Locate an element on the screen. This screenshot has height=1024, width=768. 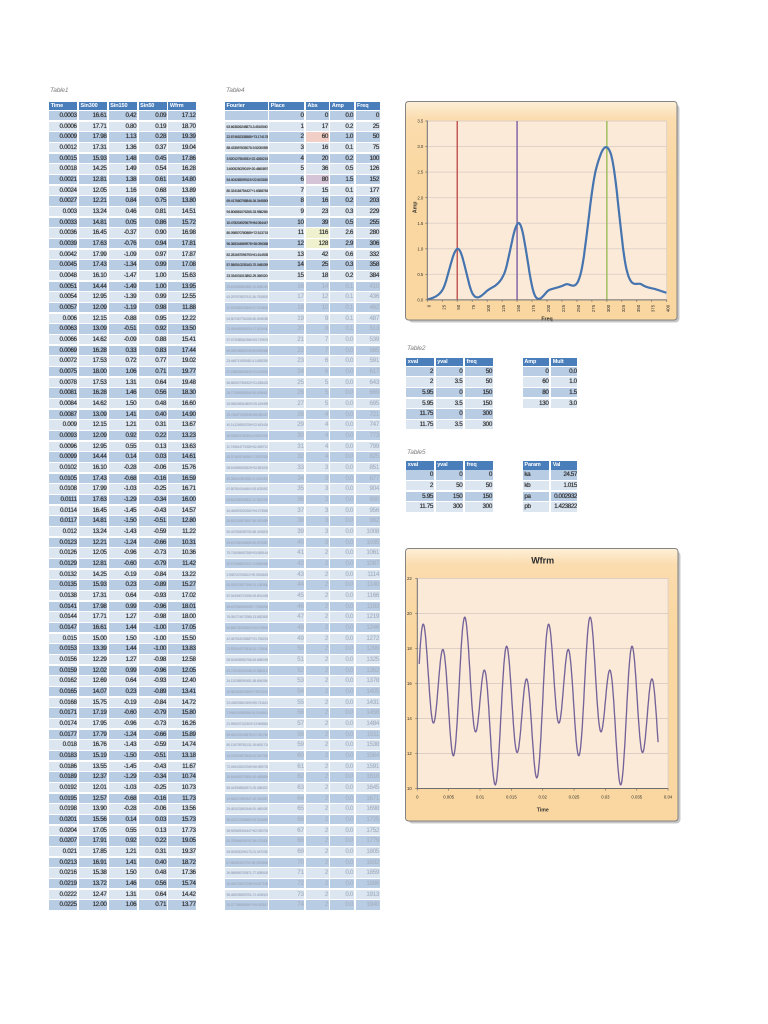
svg-text: 125 is located at coordinates (503, 308).